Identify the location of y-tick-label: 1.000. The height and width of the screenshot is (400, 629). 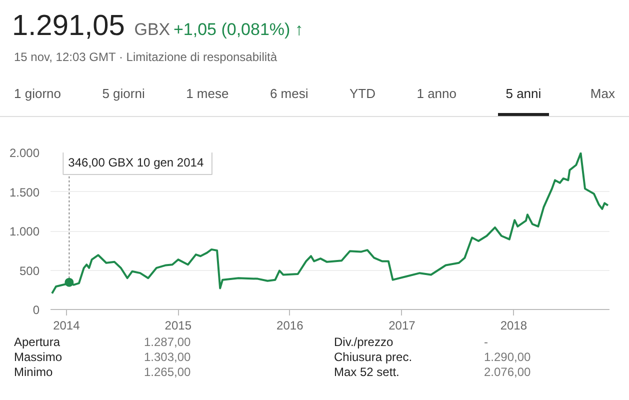
(24, 231).